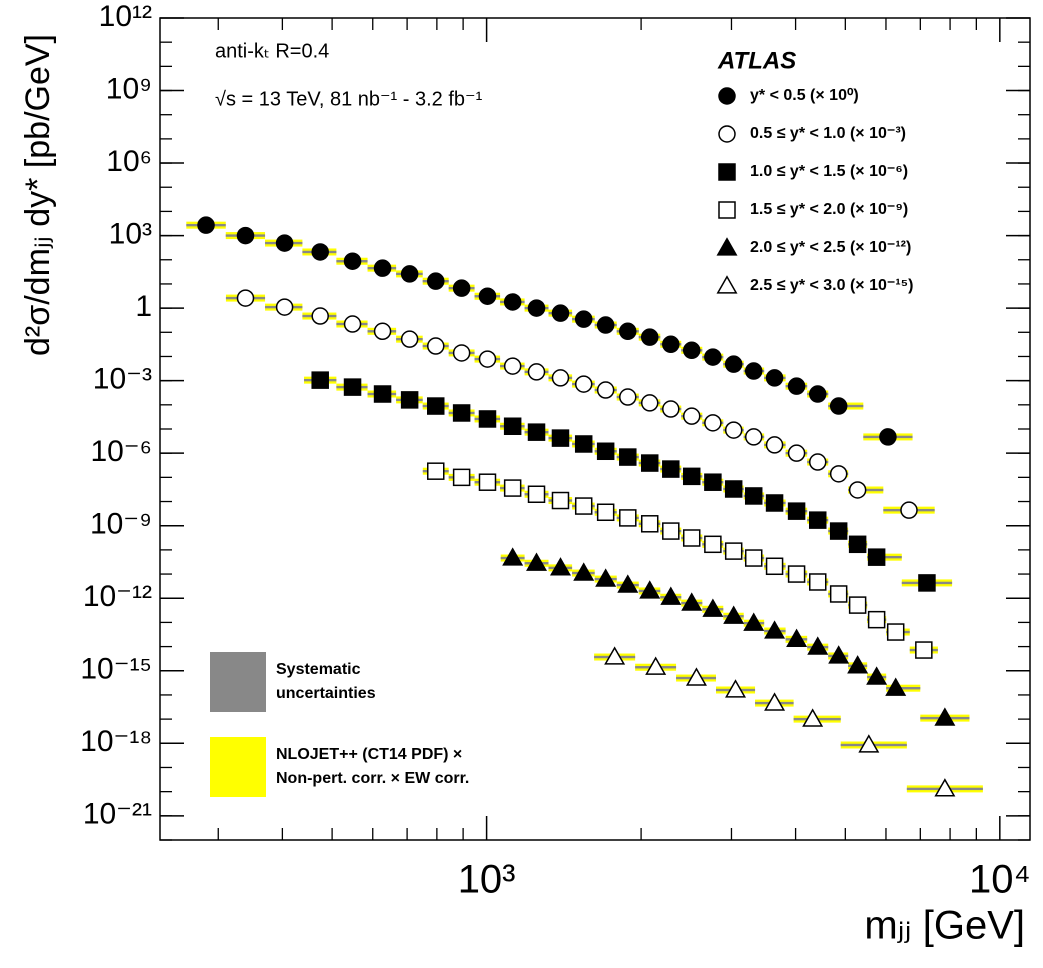 Image resolution: width=1043 pixels, height=968 pixels. I want to click on legend-label: 2.0 ≤ y* < 2.5 (× 10⁻¹²), so click(830, 247).